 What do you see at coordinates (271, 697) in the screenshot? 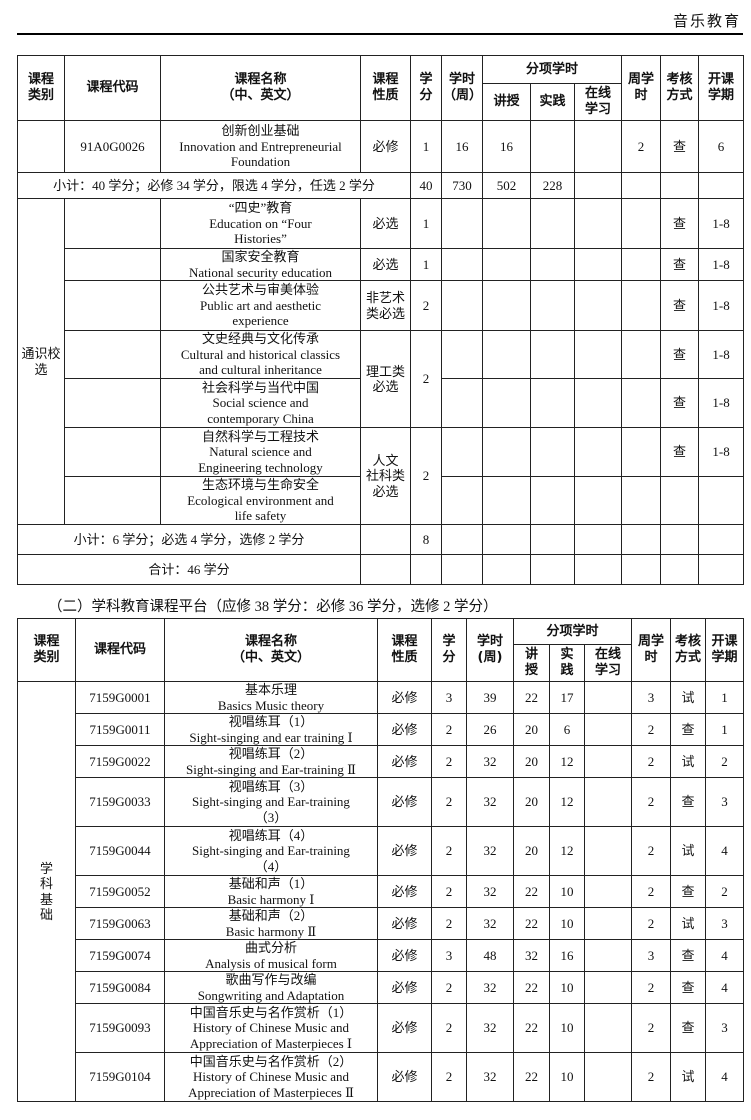
I see `cell-name: 基本乐理 Basics Music theory` at bounding box center [271, 697].